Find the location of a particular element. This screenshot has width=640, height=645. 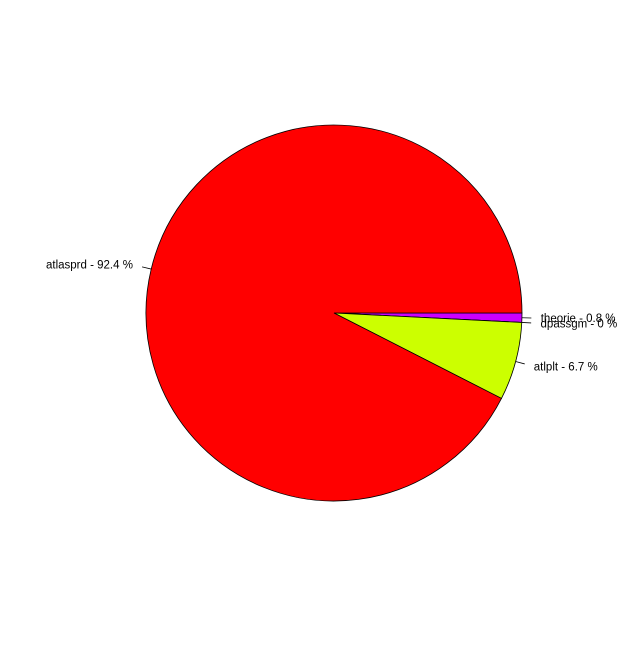

pie-label-3: atlasprd - 92.4 % is located at coordinates (89, 266).